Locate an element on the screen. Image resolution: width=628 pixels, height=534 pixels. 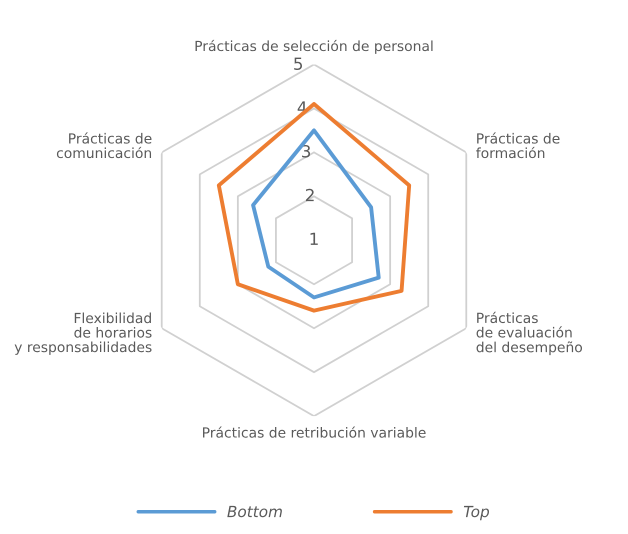
y-tick-label: 5 is located at coordinates (298, 64).